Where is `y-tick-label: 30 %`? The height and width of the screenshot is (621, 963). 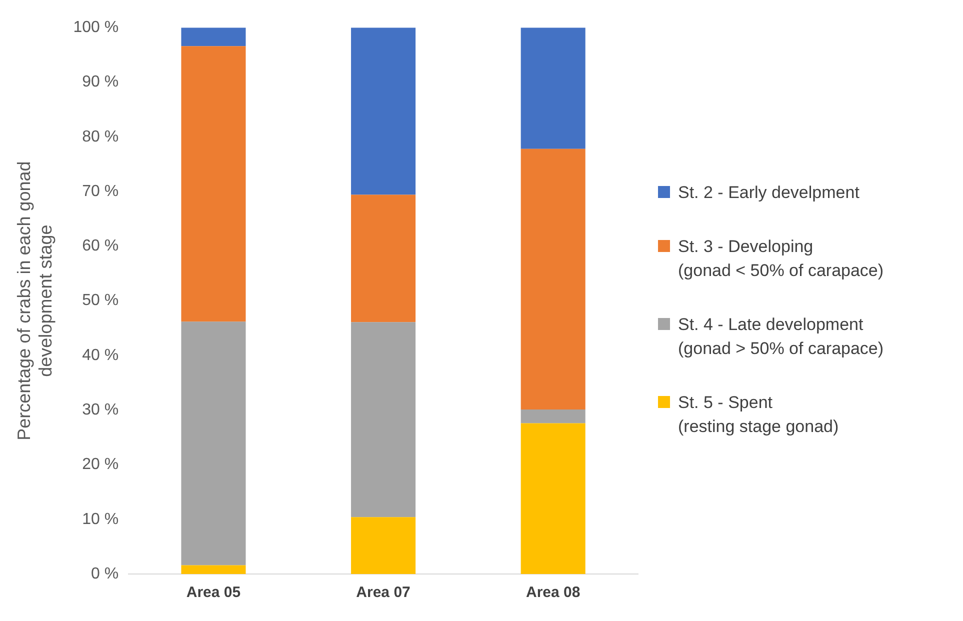
y-tick-label: 30 % is located at coordinates (100, 409).